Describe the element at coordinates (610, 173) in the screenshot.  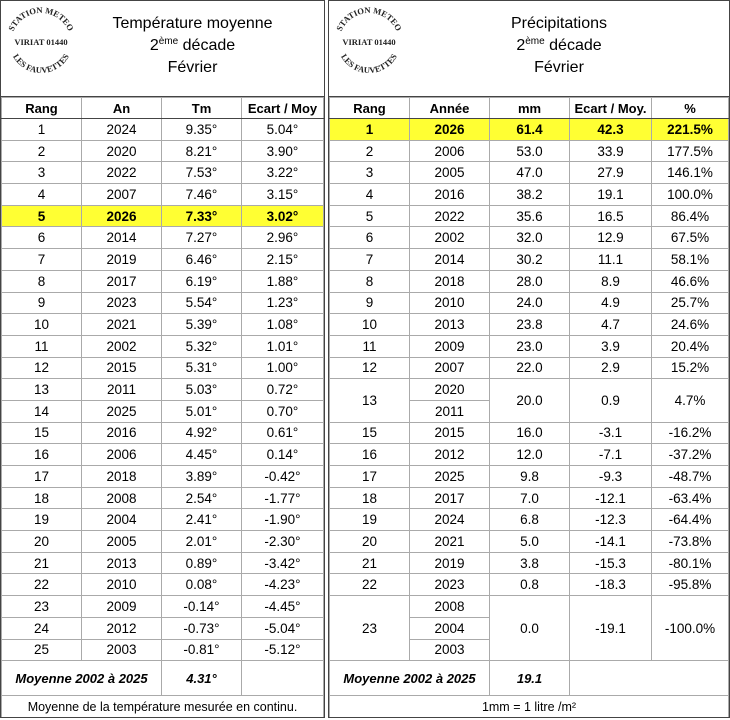
I see `ecart: 27.9` at that location.